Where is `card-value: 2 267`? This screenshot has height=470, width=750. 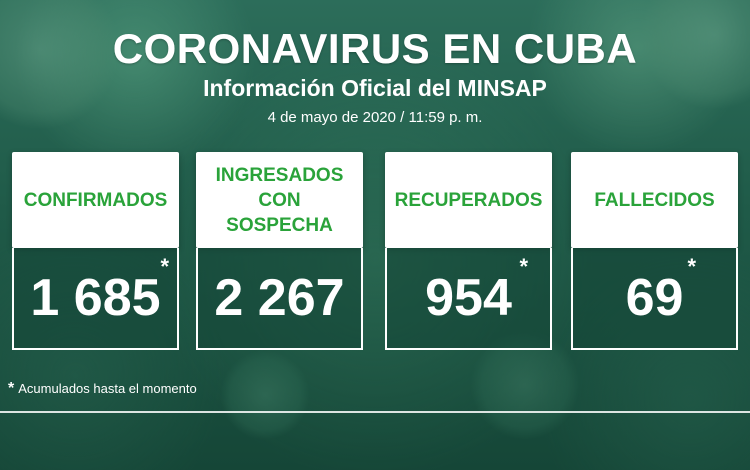
card-value: 2 267 is located at coordinates (279, 298).